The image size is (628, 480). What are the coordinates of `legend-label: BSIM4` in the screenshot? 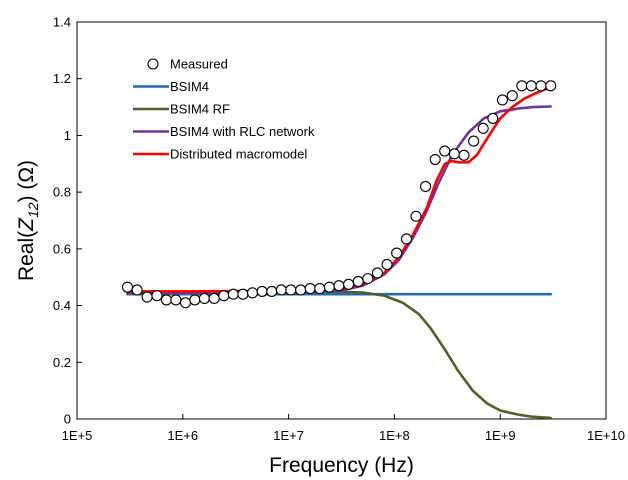 It's located at (189, 86).